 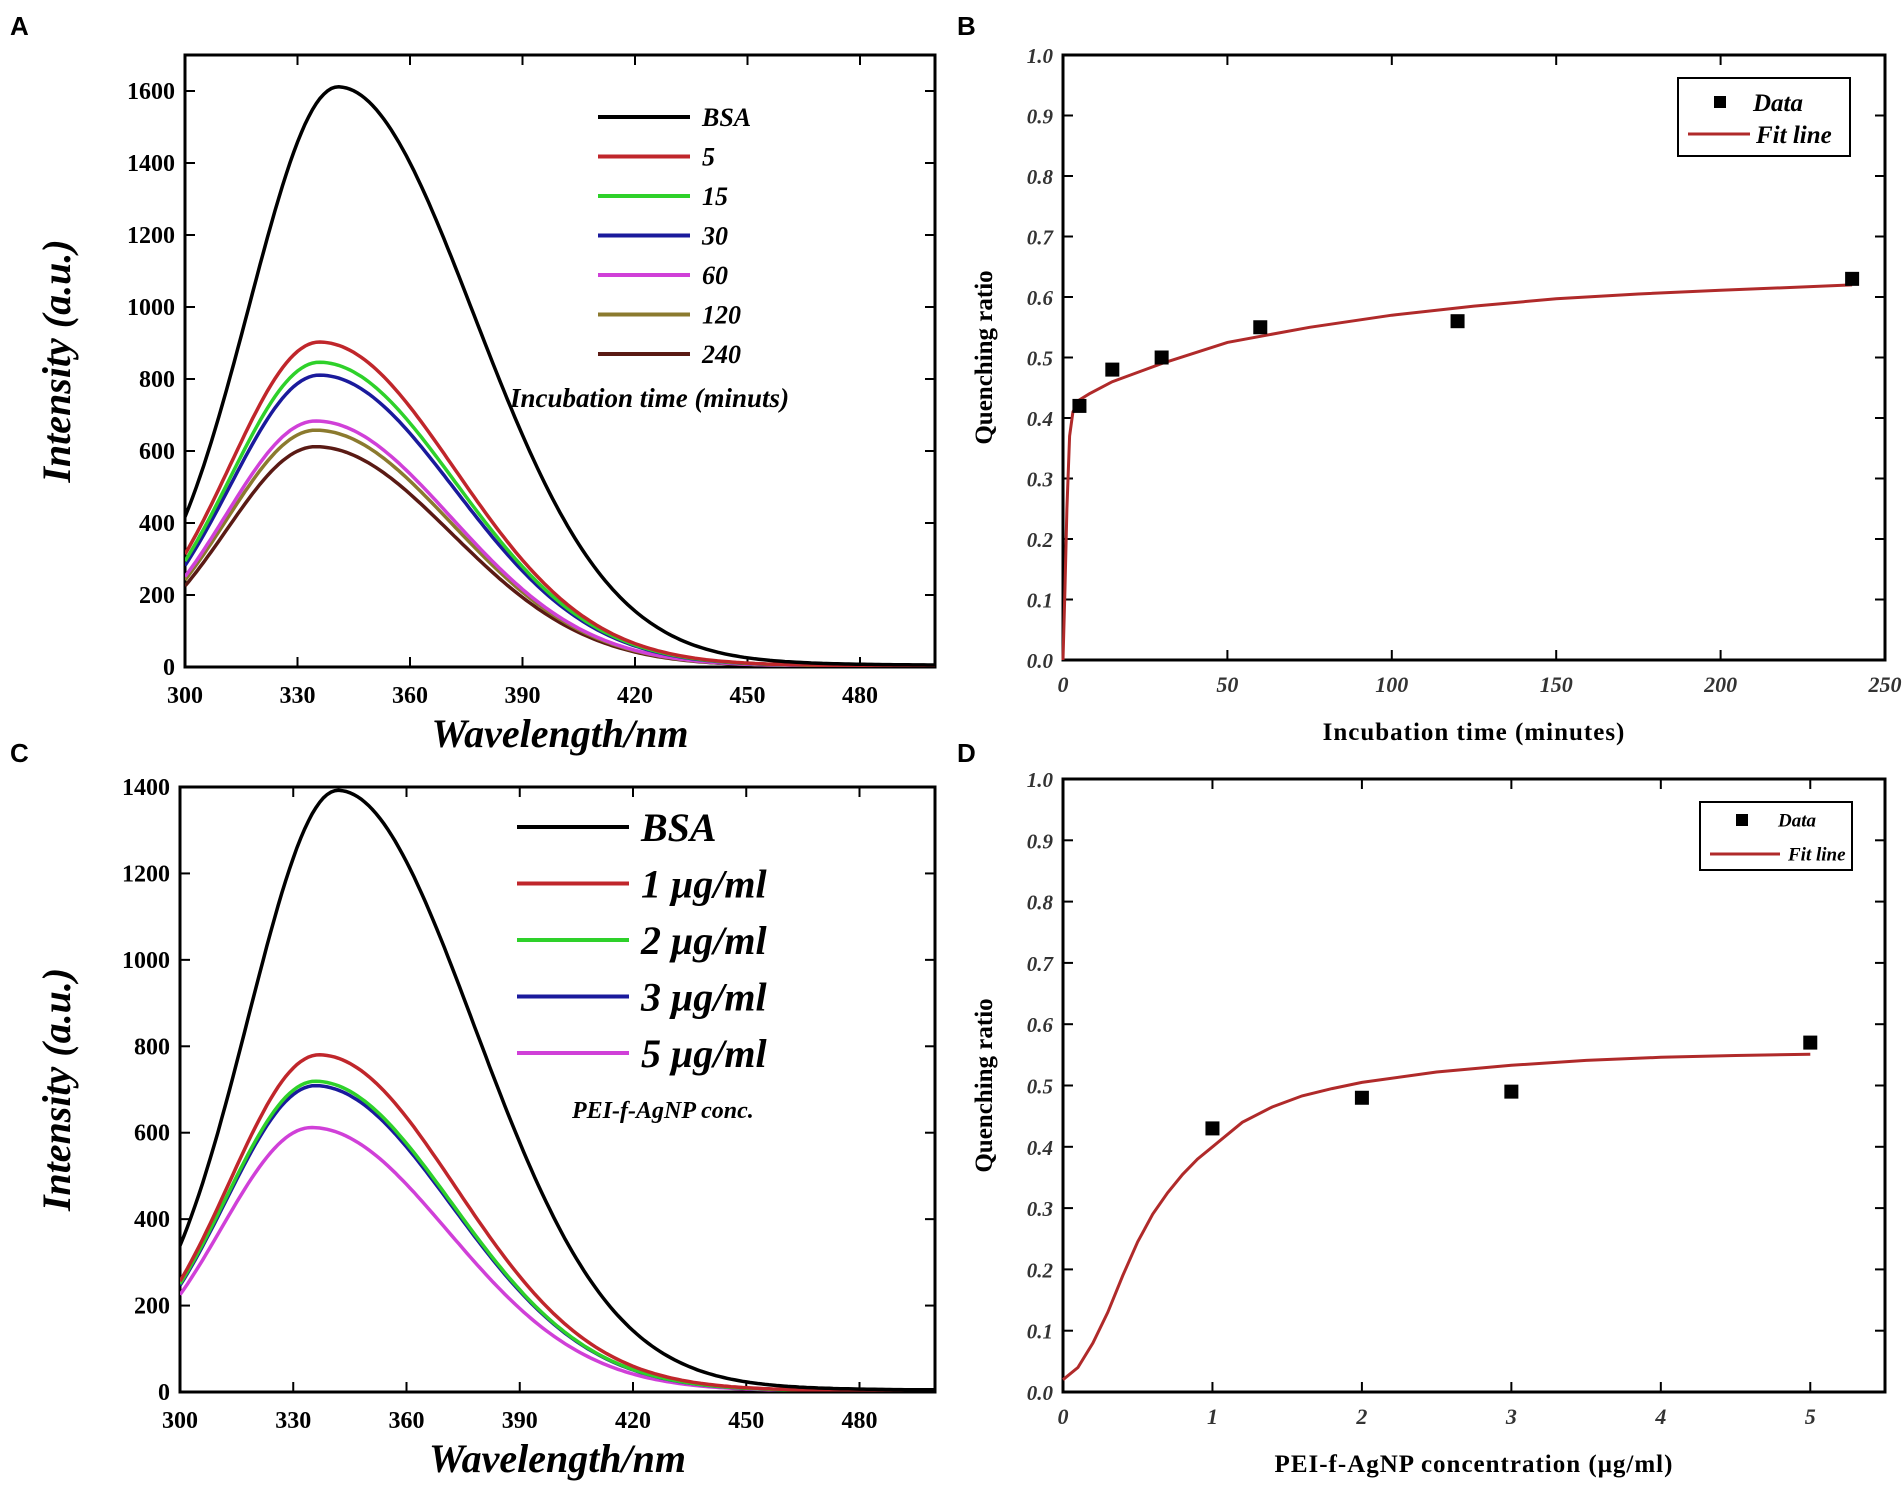 What do you see at coordinates (1511, 1416) in the screenshot?
I see `x-tick-label: 3` at bounding box center [1511, 1416].